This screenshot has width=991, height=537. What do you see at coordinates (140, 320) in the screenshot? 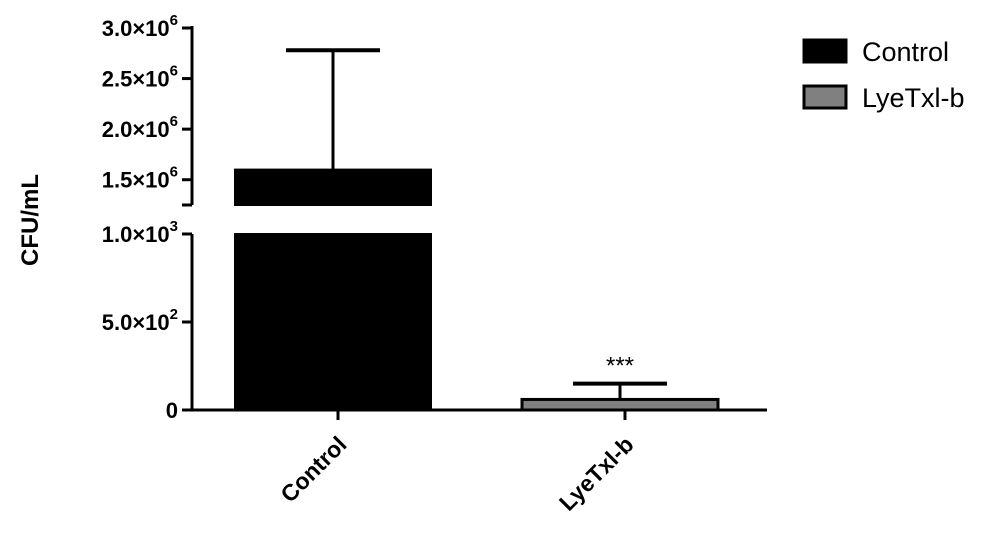
I see `y-tick-label: 5.0×10²` at bounding box center [140, 320].